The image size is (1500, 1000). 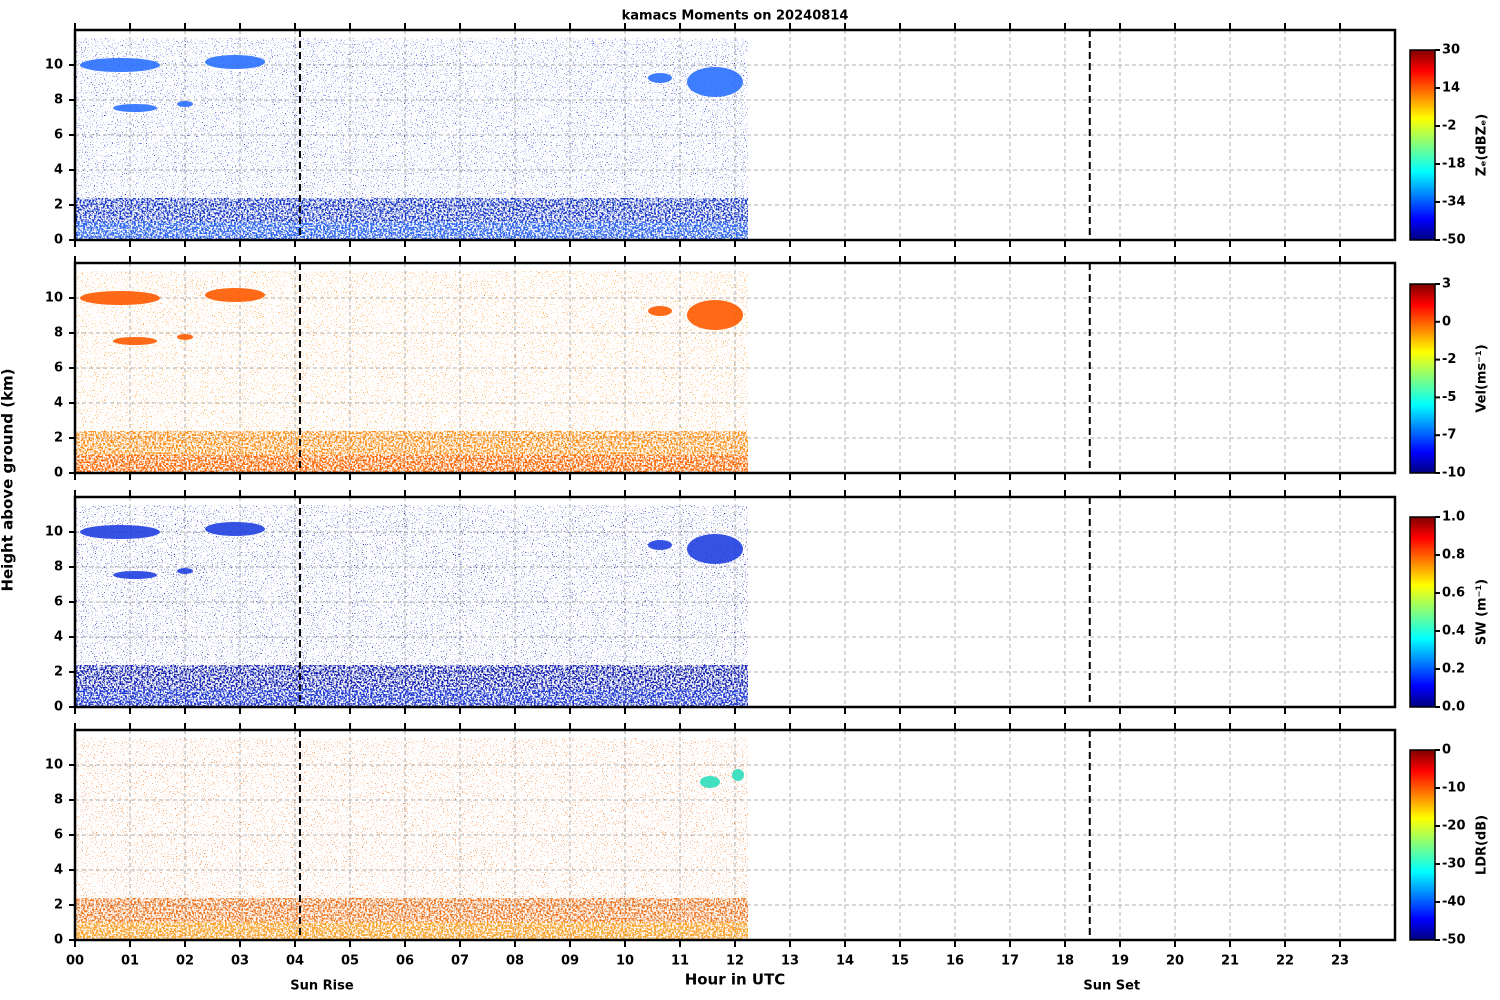 I want to click on colorbar-tick-label: -7, so click(x=1449, y=435).